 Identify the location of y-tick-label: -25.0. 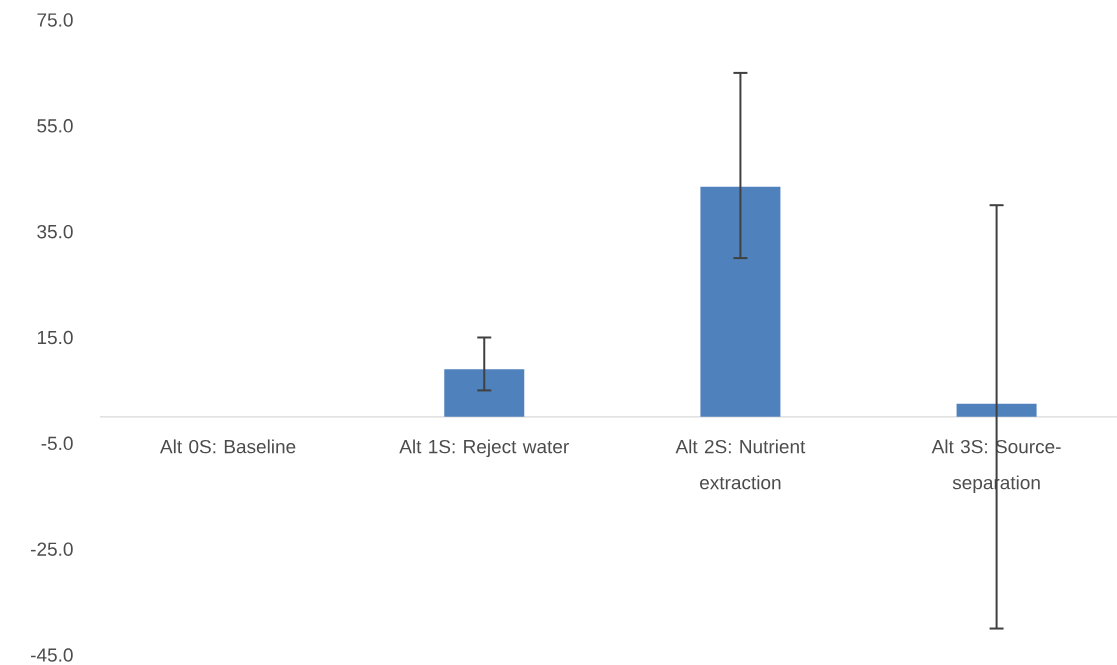
(52, 549).